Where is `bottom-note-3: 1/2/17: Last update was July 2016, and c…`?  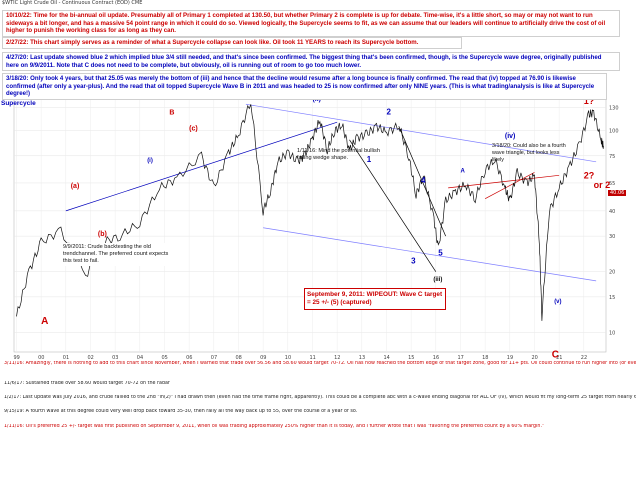
bottom-note-3: 1/2/17: Last update was July 2016, and c… is located at coordinates (320, 397).